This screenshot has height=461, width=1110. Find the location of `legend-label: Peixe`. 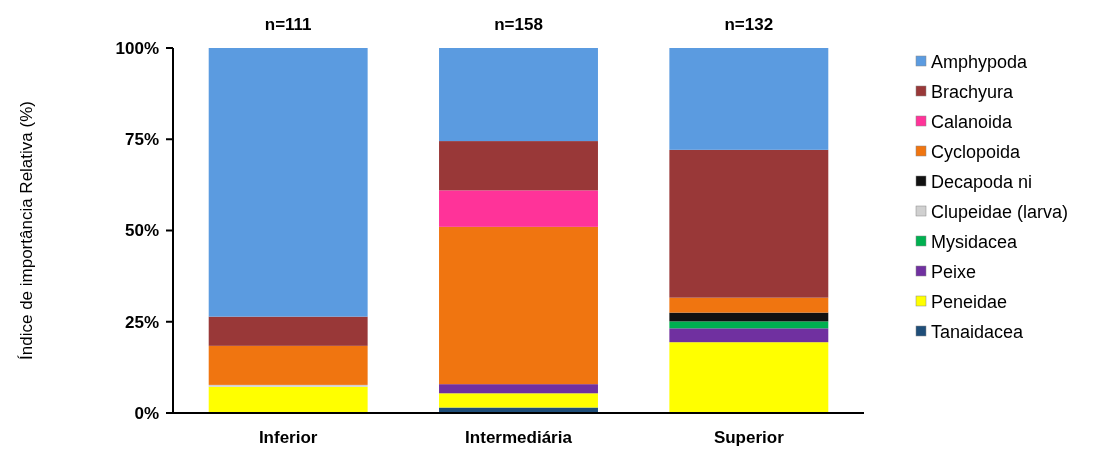

legend-label: Peixe is located at coordinates (954, 272).